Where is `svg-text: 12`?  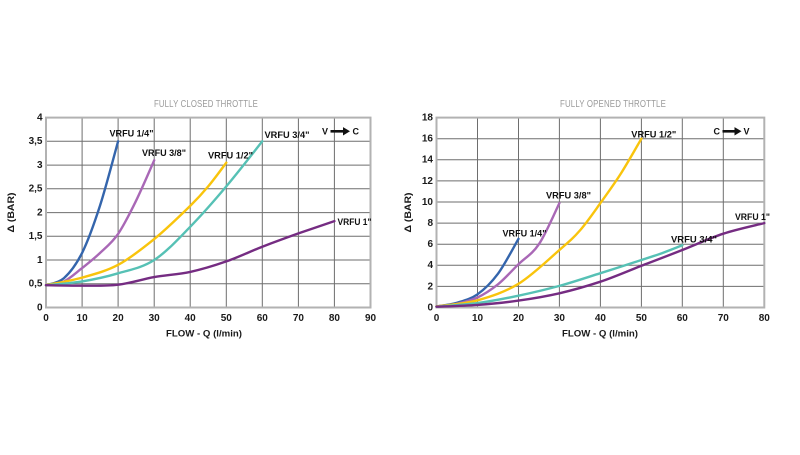
svg-text: 12 is located at coordinates (428, 181).